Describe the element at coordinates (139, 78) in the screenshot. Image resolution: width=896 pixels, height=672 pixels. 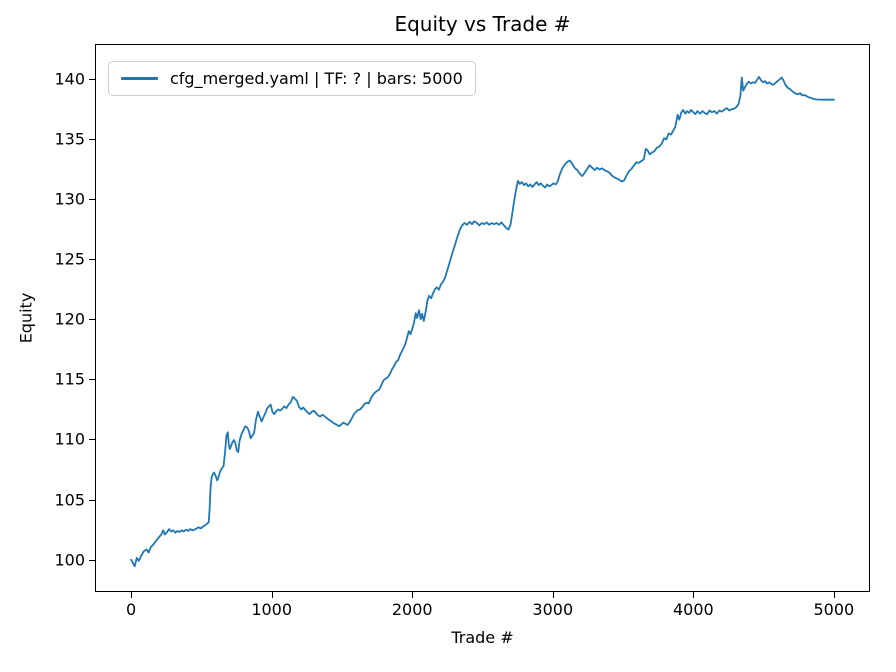
I see `legend-line-sample` at that location.